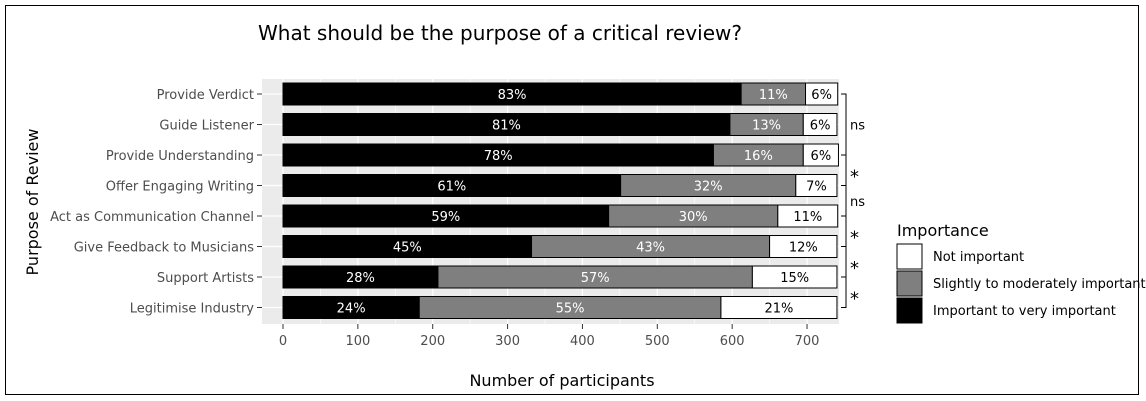  I want to click on bar-value-label: 32%, so click(708, 187).